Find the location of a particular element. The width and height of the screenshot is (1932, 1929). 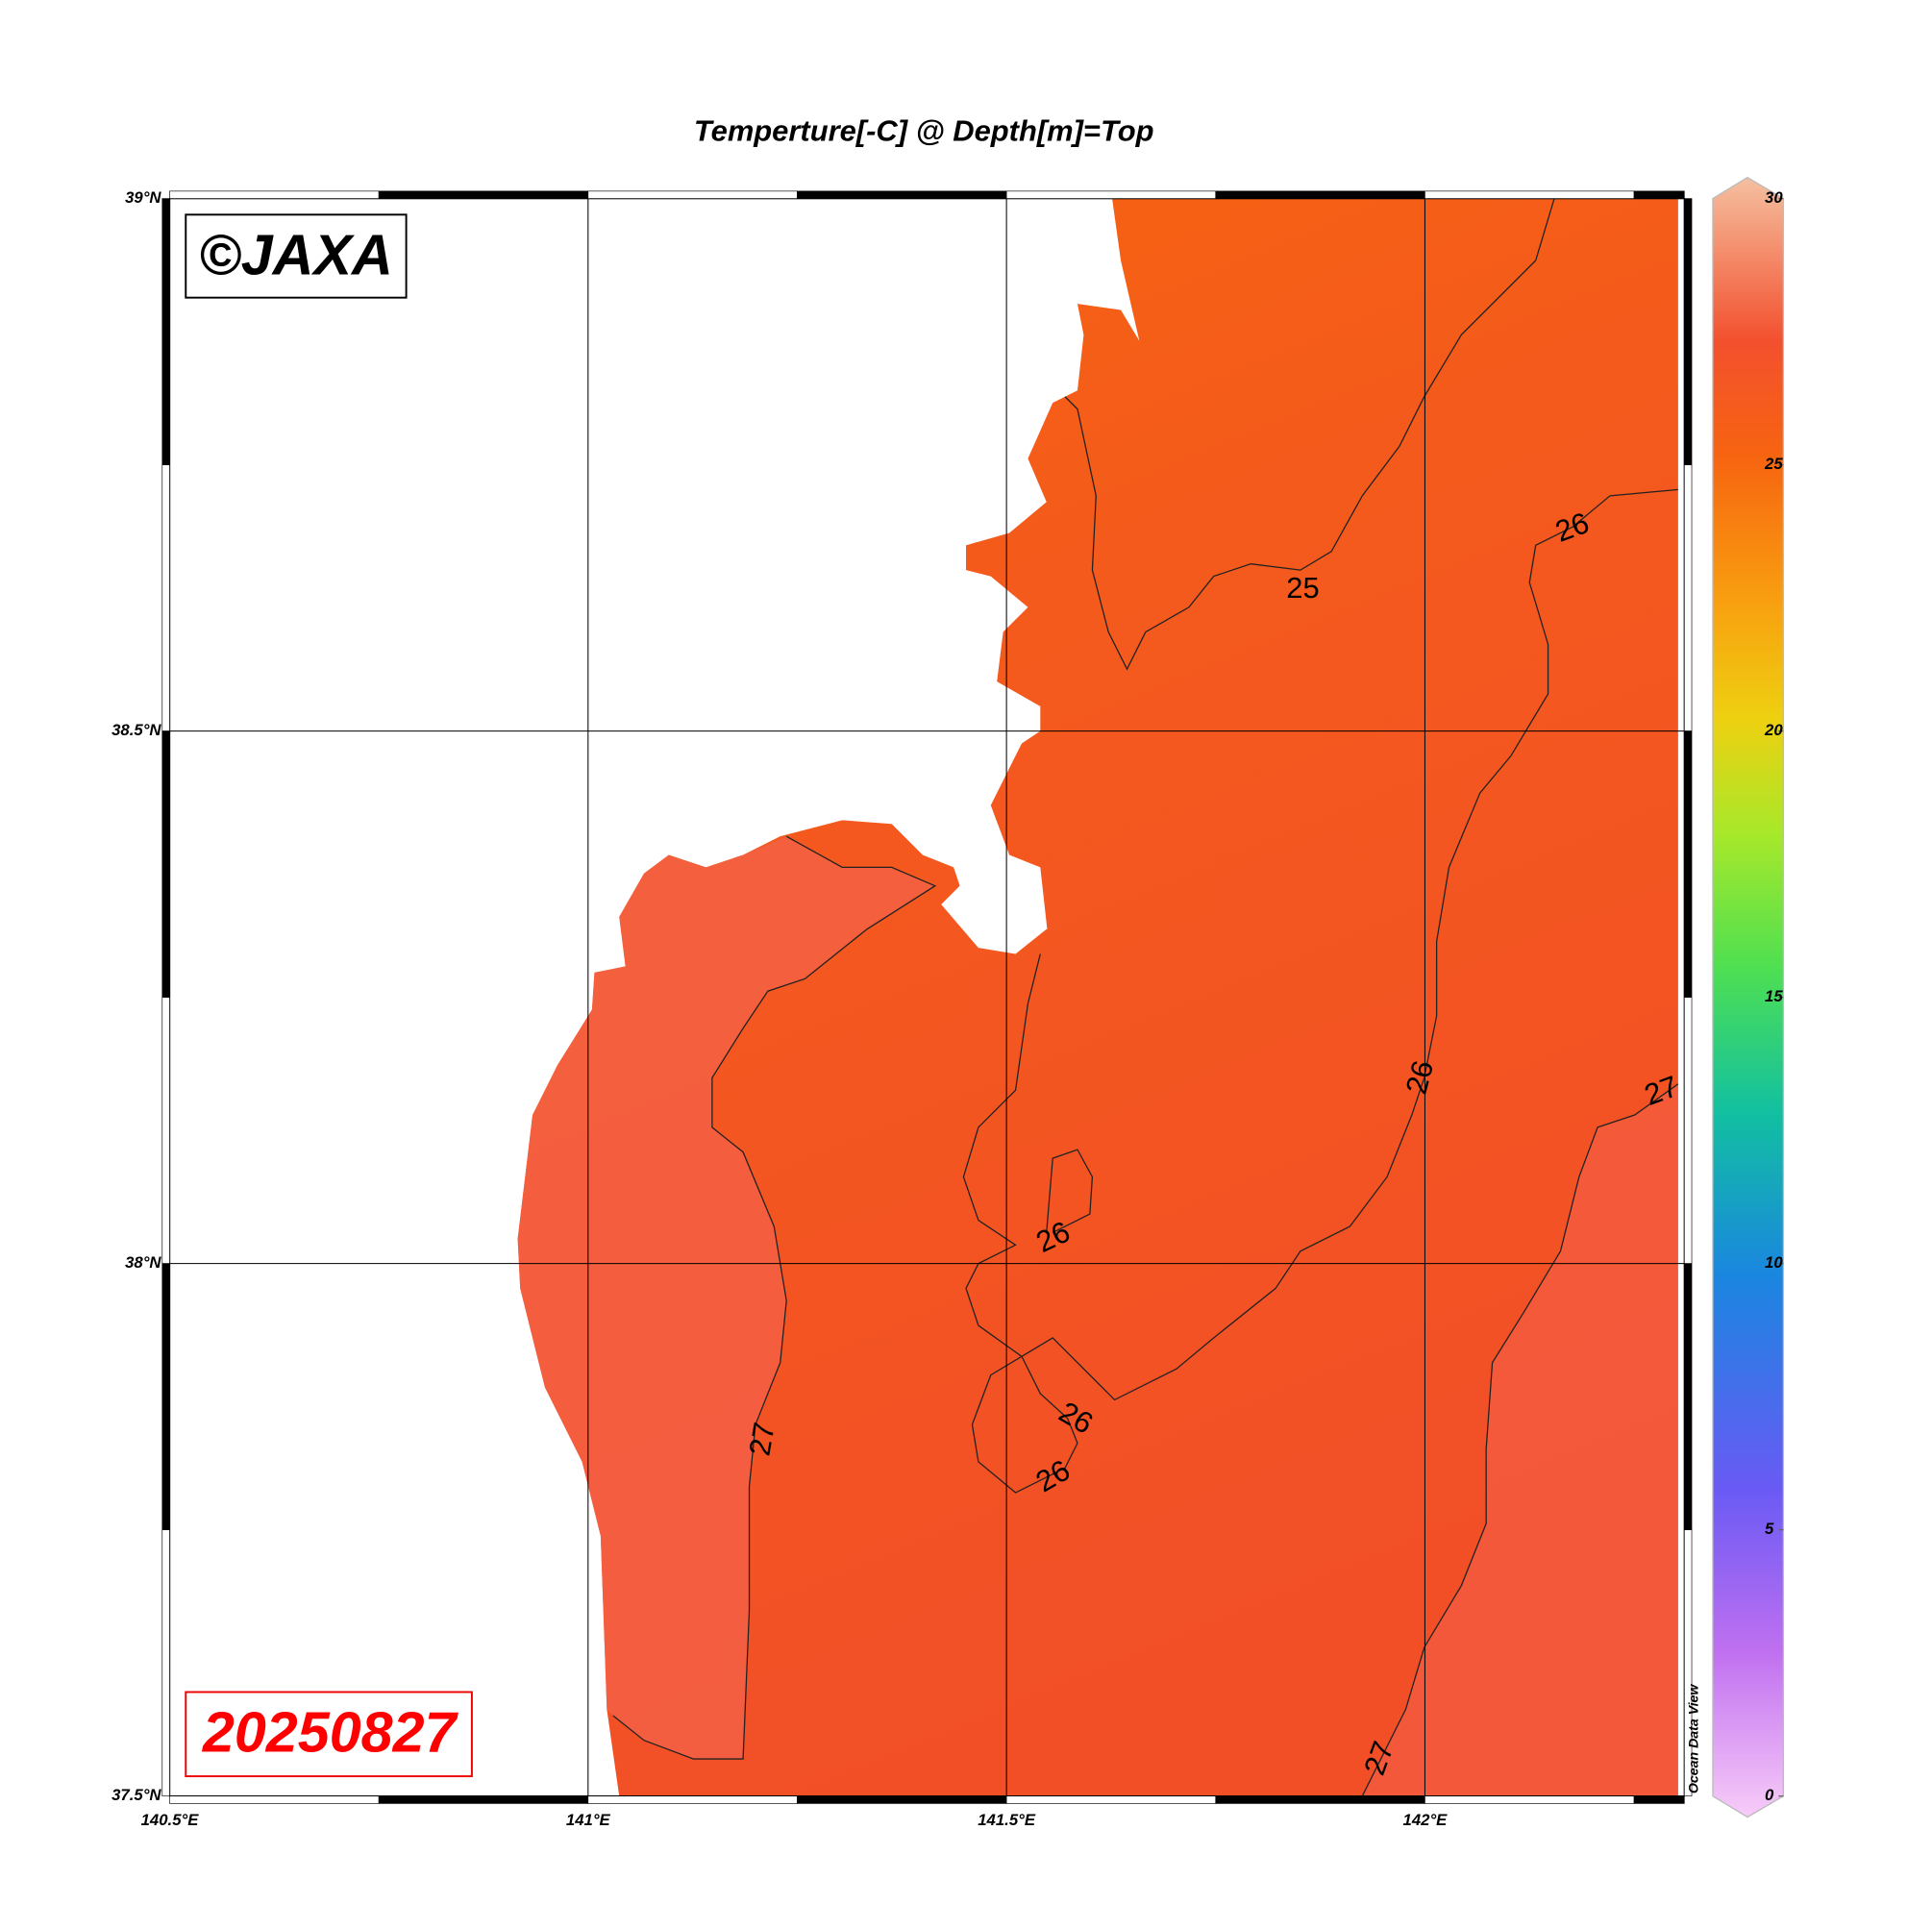

date: 20250827 is located at coordinates (330, 1732).